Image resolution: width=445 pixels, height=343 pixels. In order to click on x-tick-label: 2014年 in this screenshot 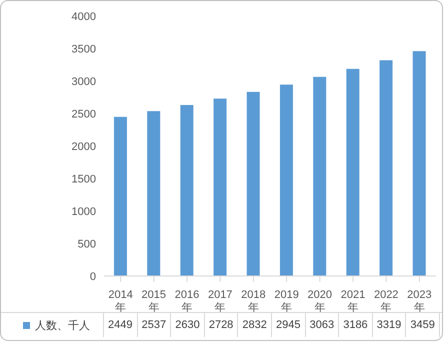, I will do `click(120, 301)`.